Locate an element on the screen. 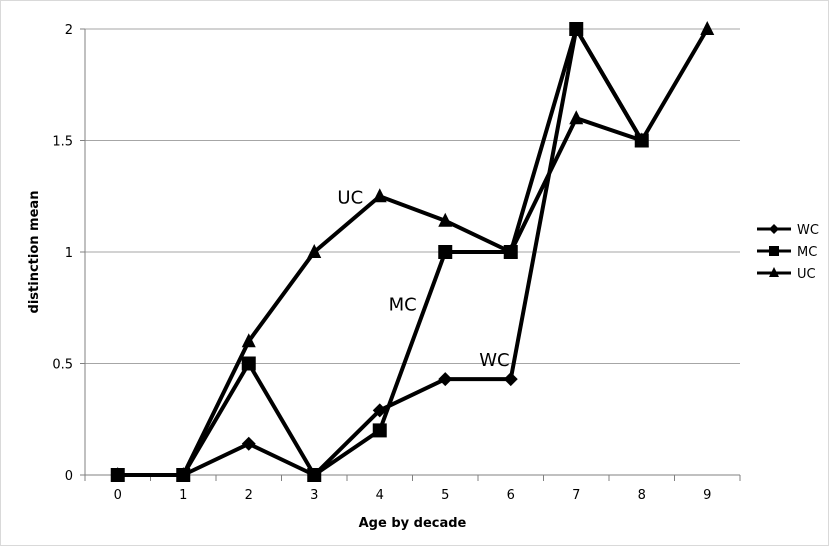  y-axis-title: distinction mean is located at coordinates (34, 252).